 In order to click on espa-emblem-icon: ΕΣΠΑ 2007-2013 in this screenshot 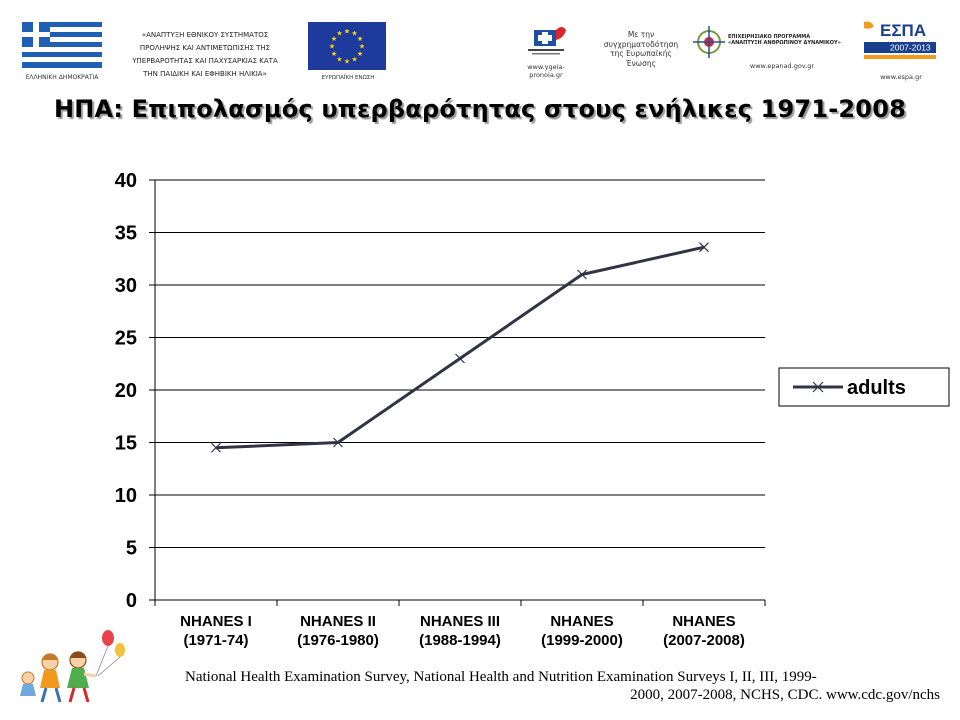, I will do `click(900, 40)`.